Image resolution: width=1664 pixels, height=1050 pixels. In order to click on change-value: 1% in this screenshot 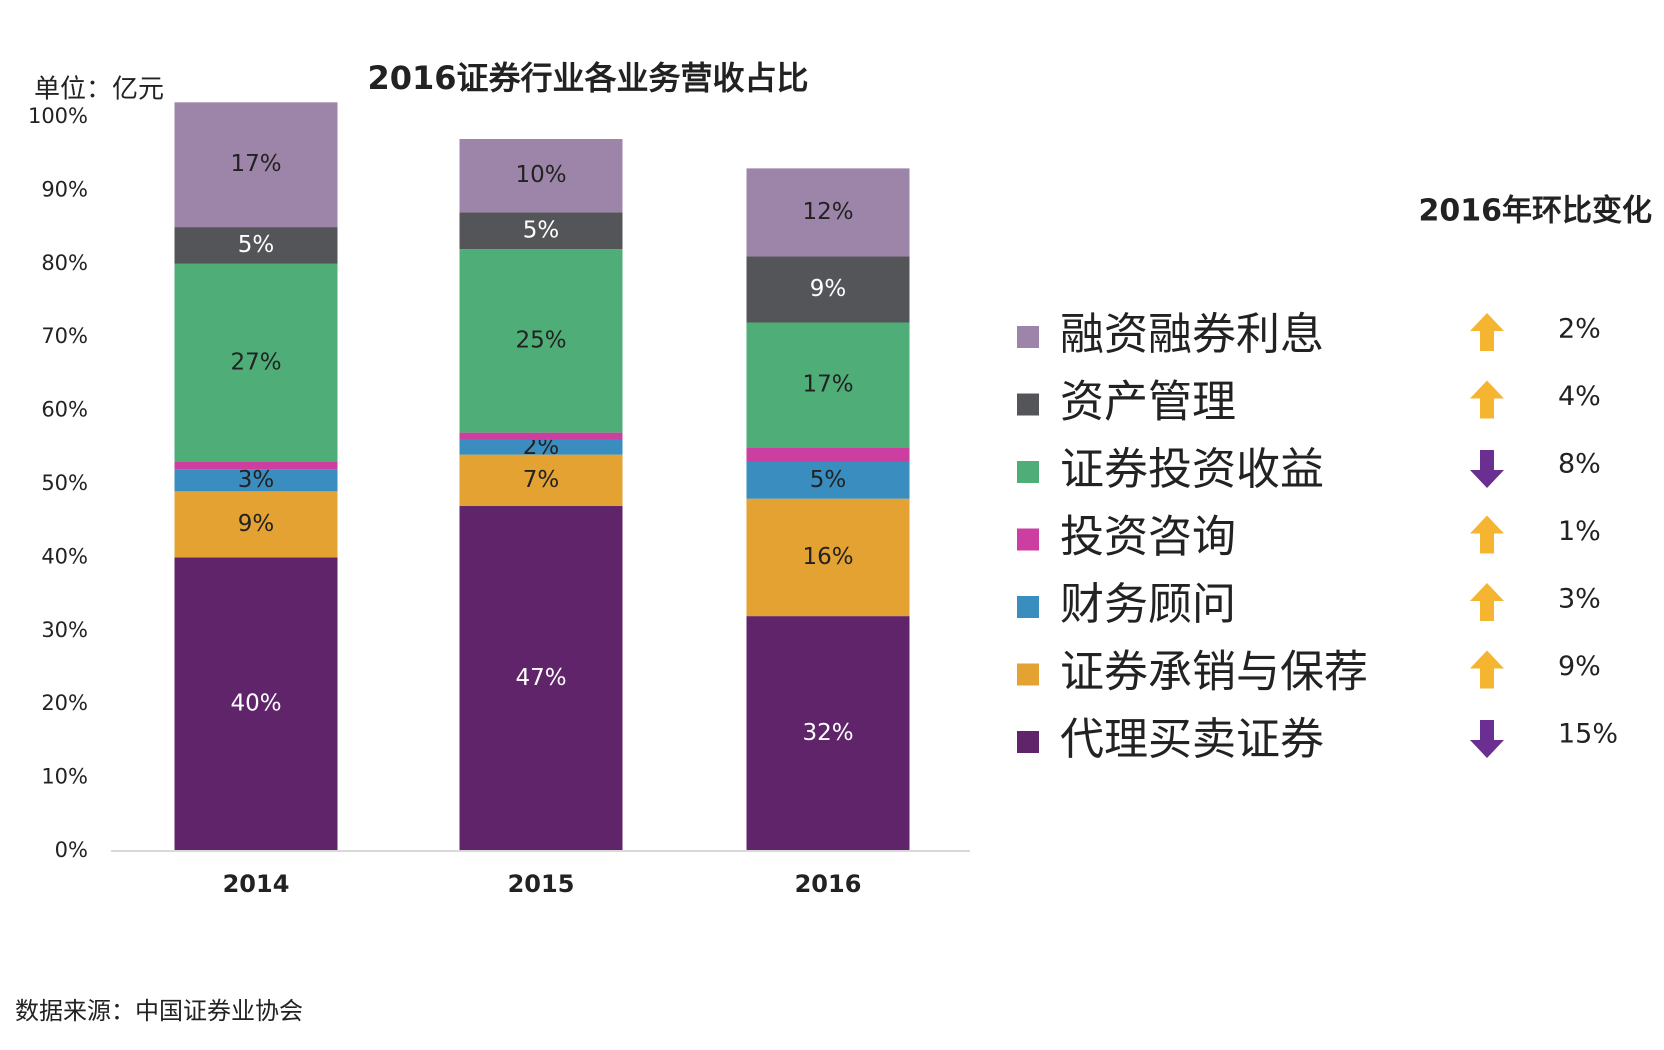, I will do `click(1579, 531)`.